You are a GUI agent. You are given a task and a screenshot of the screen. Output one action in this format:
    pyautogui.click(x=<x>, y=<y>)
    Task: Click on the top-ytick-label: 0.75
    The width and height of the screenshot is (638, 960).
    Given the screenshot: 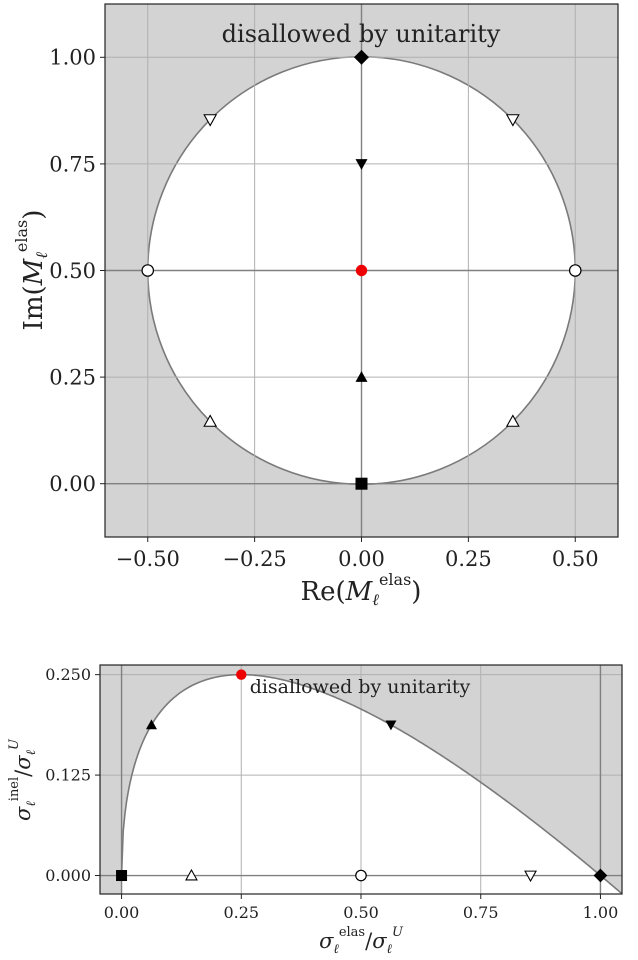 What is the action you would take?
    pyautogui.click(x=72, y=164)
    